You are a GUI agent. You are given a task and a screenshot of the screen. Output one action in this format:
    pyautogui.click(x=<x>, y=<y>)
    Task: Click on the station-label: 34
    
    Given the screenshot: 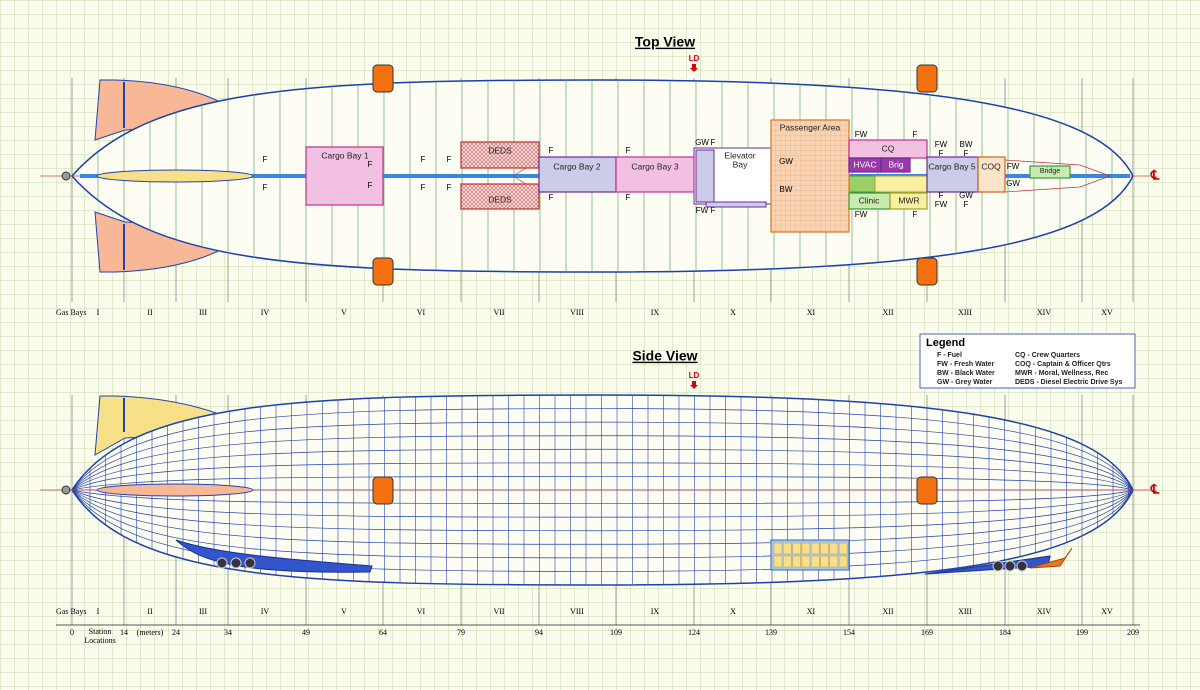 What is the action you would take?
    pyautogui.click(x=228, y=632)
    